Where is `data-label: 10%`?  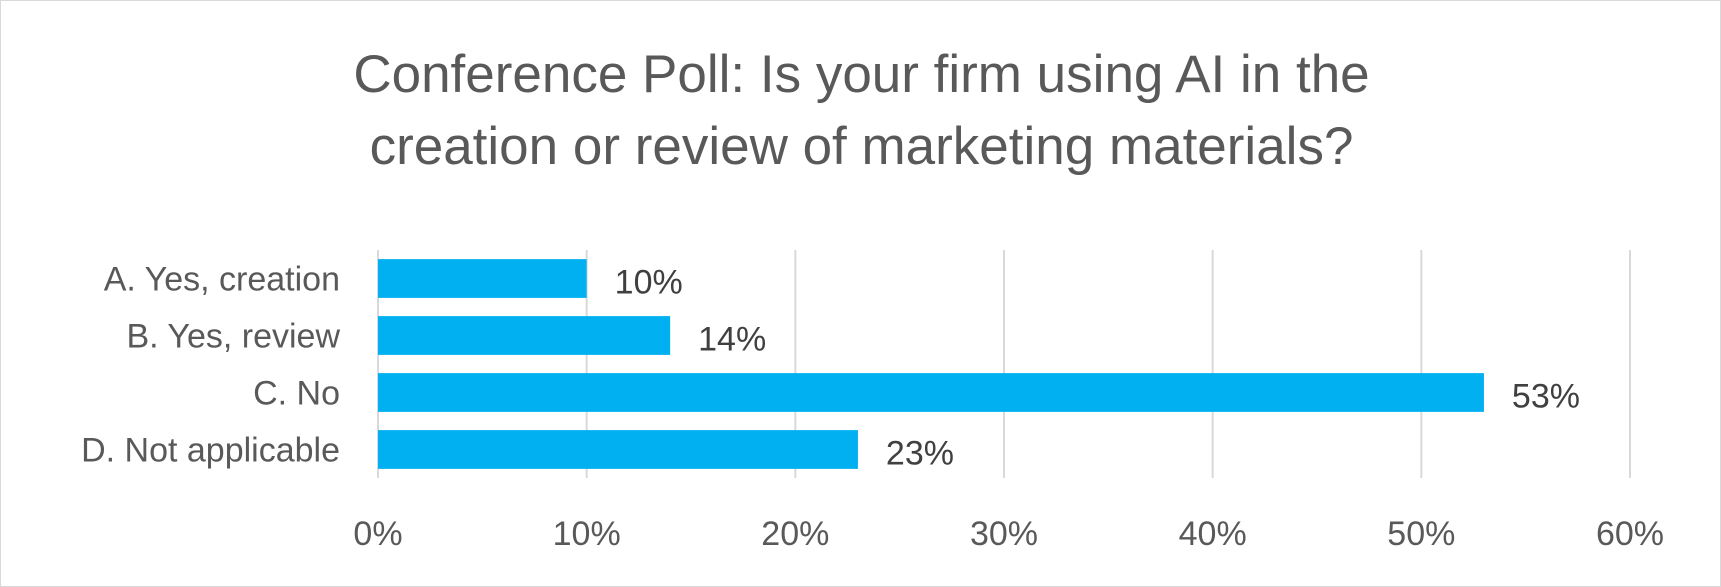 data-label: 10% is located at coordinates (649, 283).